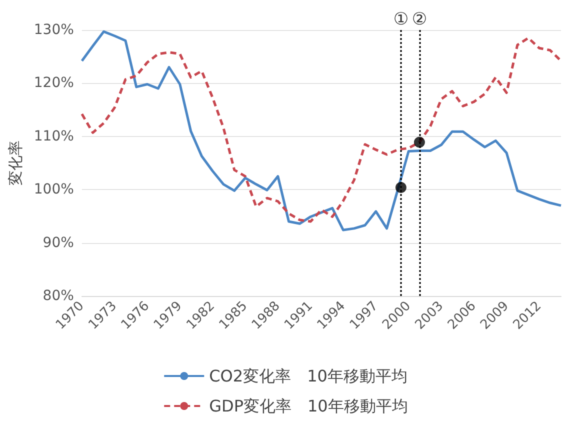 The height and width of the screenshot is (424, 571). I want to click on ref-line-label: ②, so click(420, 20).